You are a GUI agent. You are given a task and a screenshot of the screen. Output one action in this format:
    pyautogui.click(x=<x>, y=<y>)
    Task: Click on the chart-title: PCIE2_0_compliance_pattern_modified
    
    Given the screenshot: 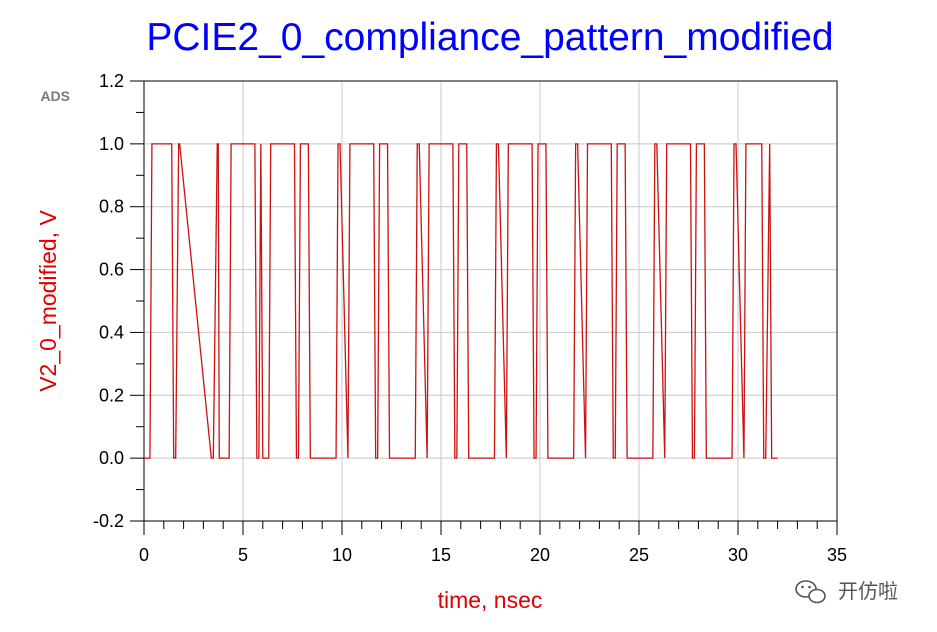 What is the action you would take?
    pyautogui.click(x=489, y=37)
    